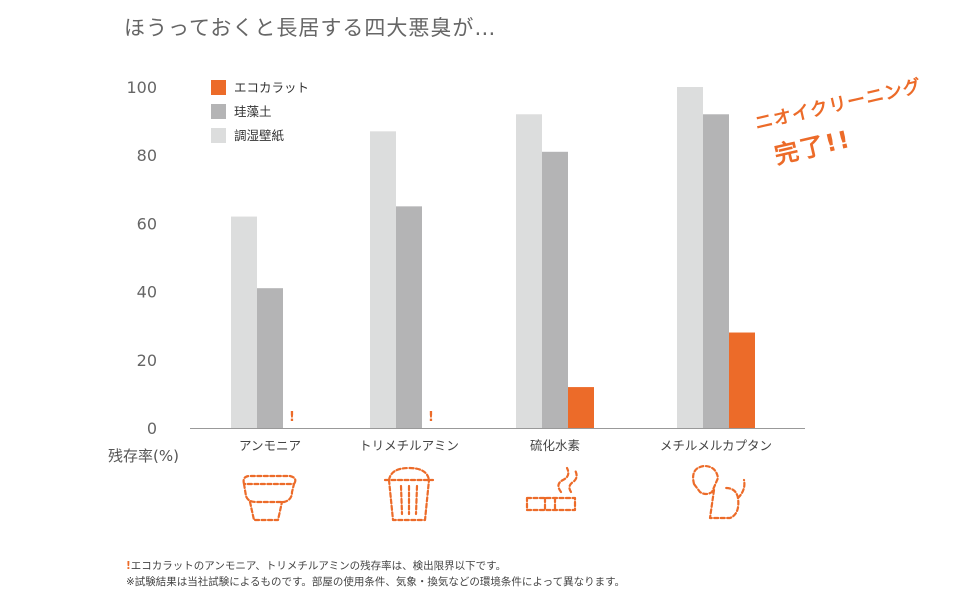  What do you see at coordinates (271, 87) in the screenshot?
I see `legend-label: エコカラット` at bounding box center [271, 87].